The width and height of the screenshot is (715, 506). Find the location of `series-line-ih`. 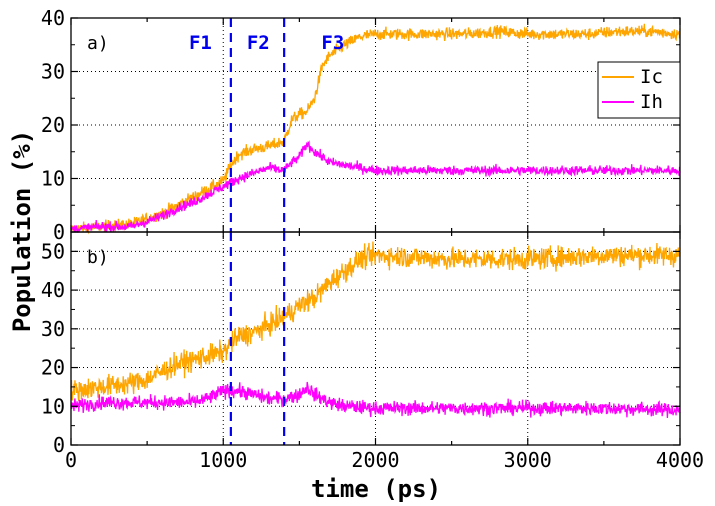

series-line-ih is located at coordinates (375, 400).